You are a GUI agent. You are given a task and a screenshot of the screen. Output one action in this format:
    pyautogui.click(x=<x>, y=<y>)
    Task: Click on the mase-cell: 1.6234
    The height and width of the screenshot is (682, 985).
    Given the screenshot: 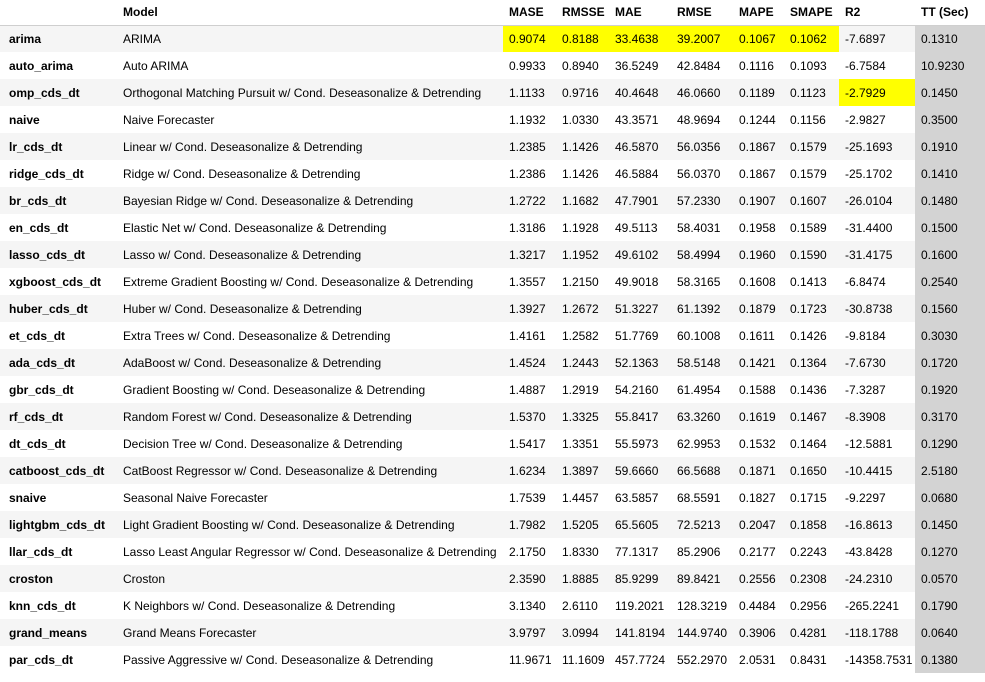 What is the action you would take?
    pyautogui.click(x=529, y=470)
    